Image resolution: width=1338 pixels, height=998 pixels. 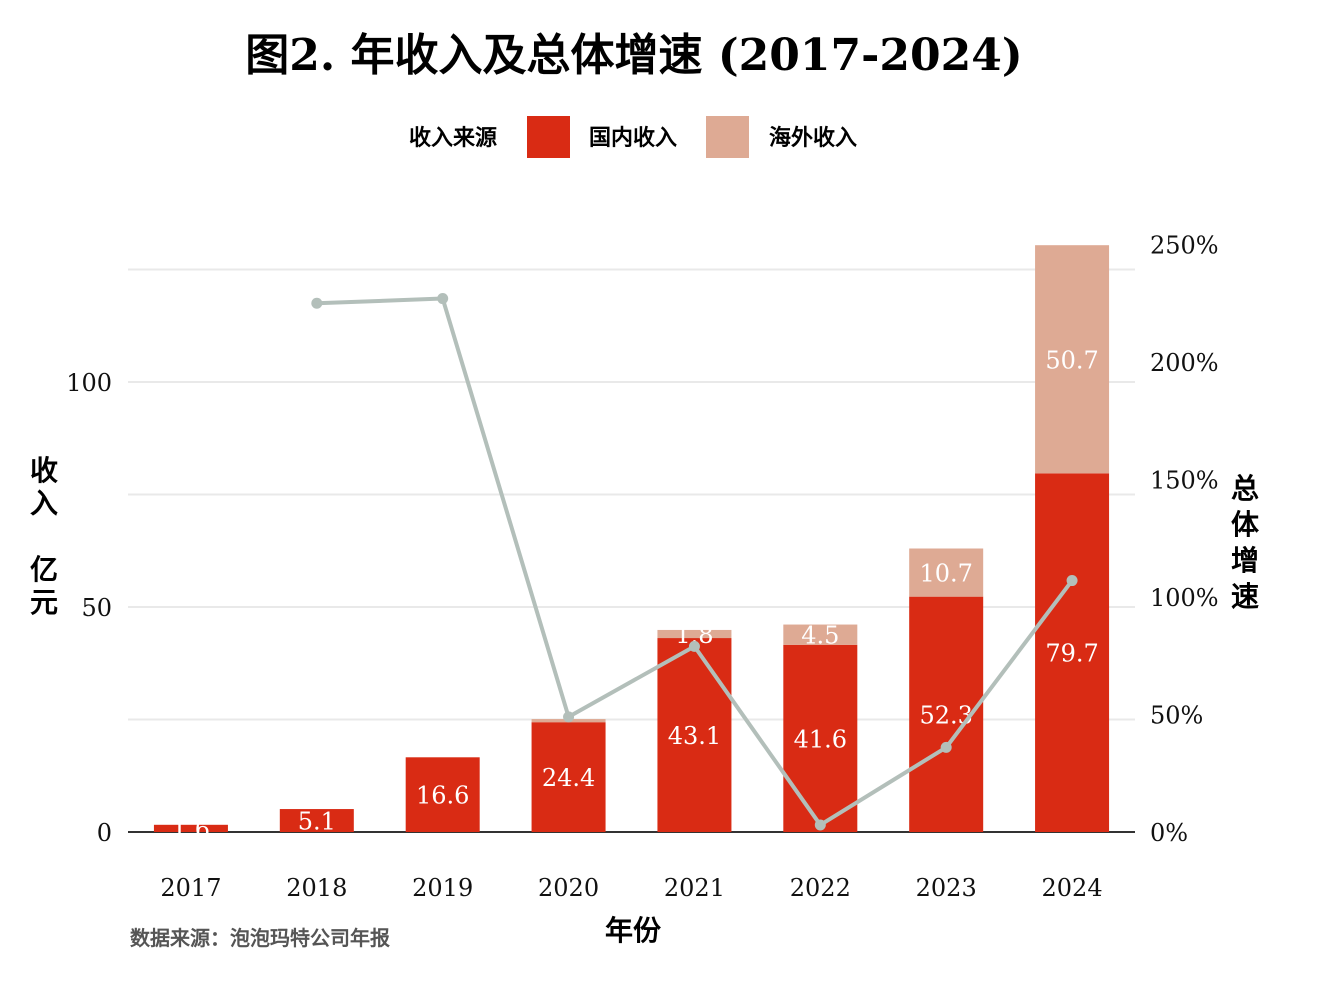 I want to click on y-tick-label: 50, so click(x=96, y=608).